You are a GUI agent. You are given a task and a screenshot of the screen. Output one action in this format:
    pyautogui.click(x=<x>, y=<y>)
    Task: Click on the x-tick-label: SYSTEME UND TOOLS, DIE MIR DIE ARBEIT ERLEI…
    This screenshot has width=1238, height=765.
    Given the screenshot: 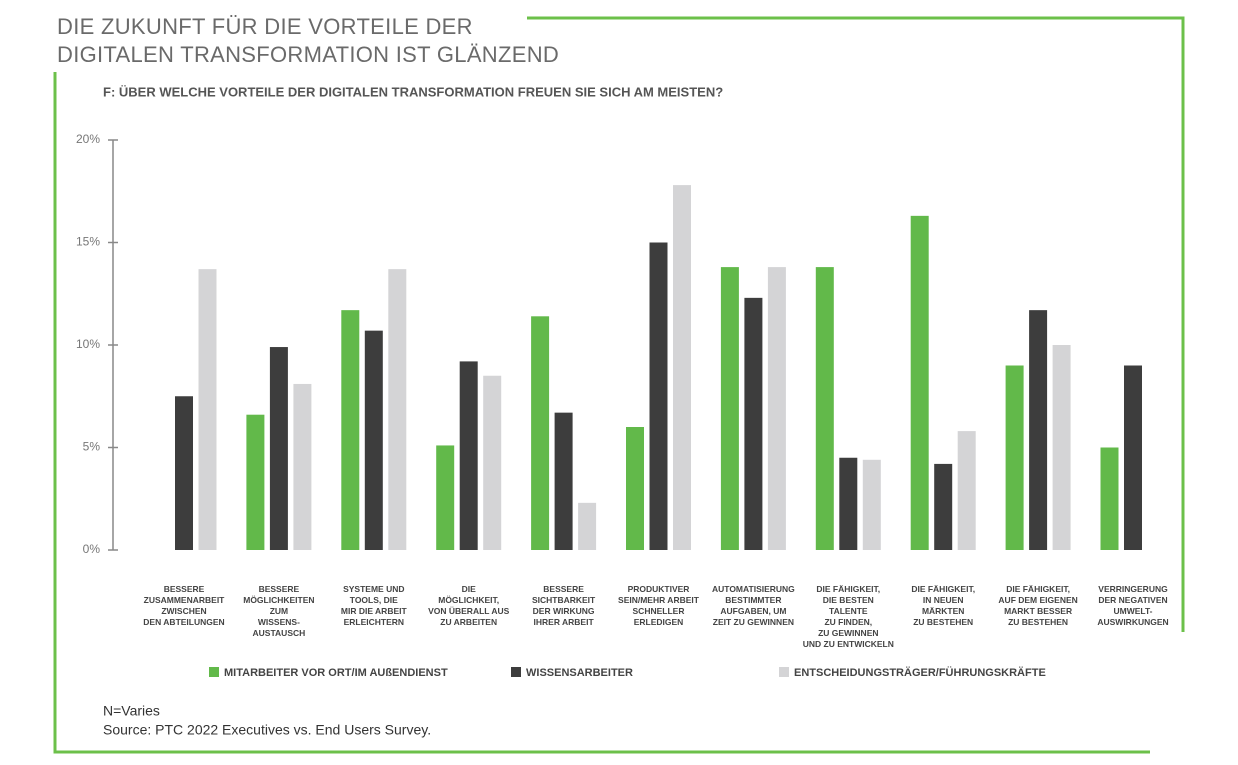 What is the action you would take?
    pyautogui.click(x=374, y=605)
    